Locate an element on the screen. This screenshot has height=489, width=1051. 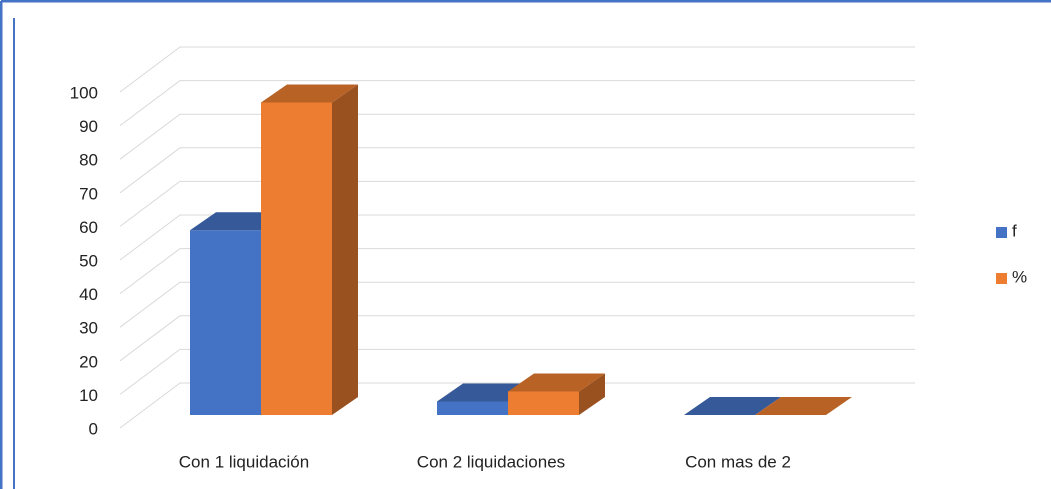
legend-label: f is located at coordinates (1014, 230).